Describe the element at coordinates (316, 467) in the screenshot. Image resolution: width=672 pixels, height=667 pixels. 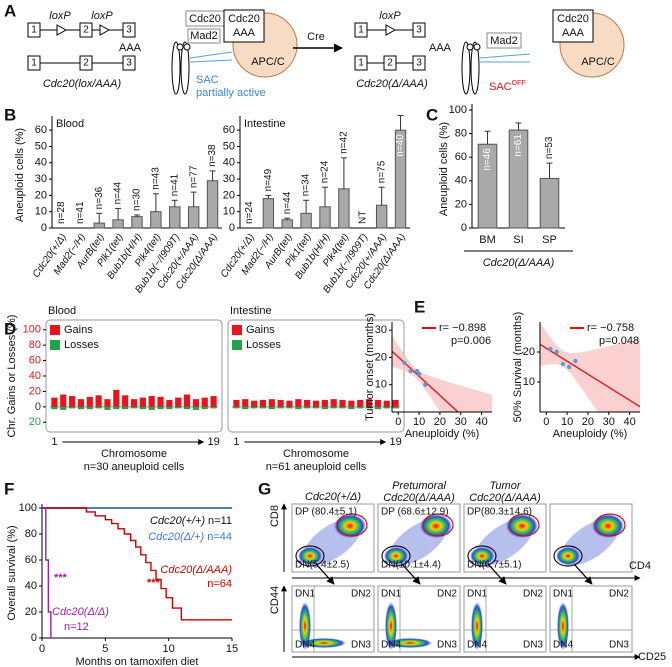
I see `note: n=61 aneuploid cells` at that location.